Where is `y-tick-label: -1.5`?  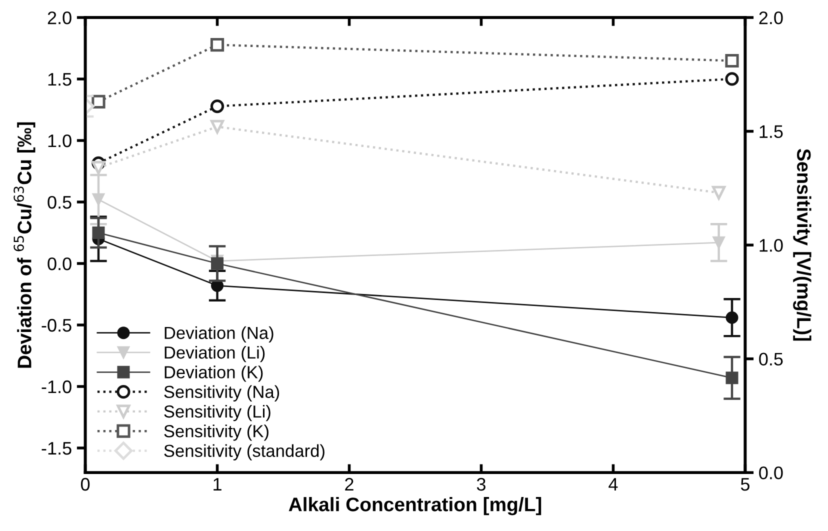 y-tick-label: -1.5 is located at coordinates (57, 448).